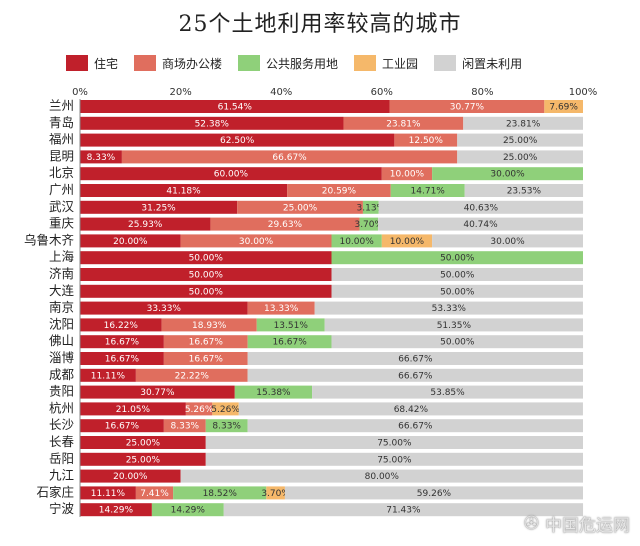 The height and width of the screenshot is (546, 640). I want to click on data-label: 20.00%, so click(130, 242).